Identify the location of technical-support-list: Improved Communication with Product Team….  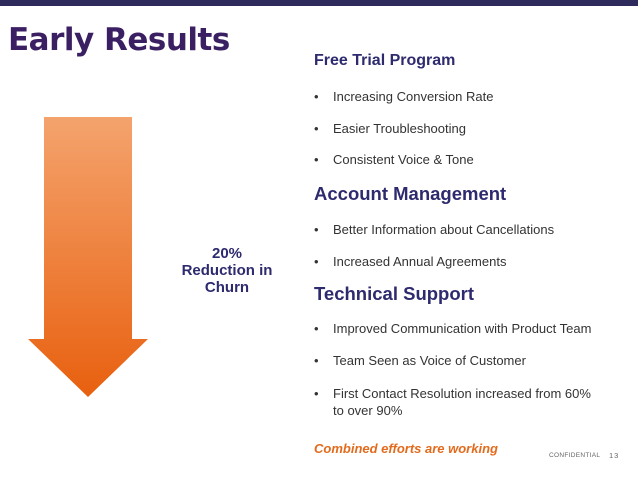
(473, 370).